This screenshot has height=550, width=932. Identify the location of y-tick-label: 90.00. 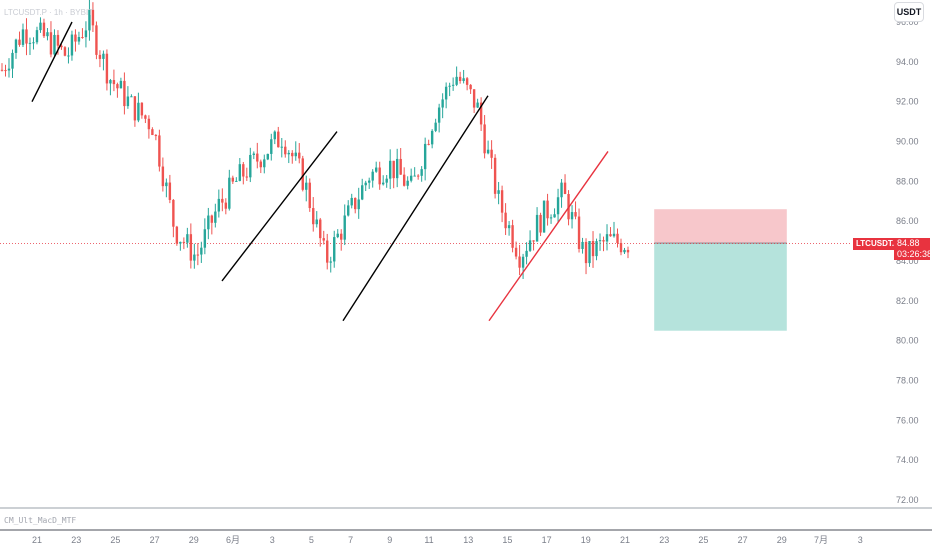
(907, 142).